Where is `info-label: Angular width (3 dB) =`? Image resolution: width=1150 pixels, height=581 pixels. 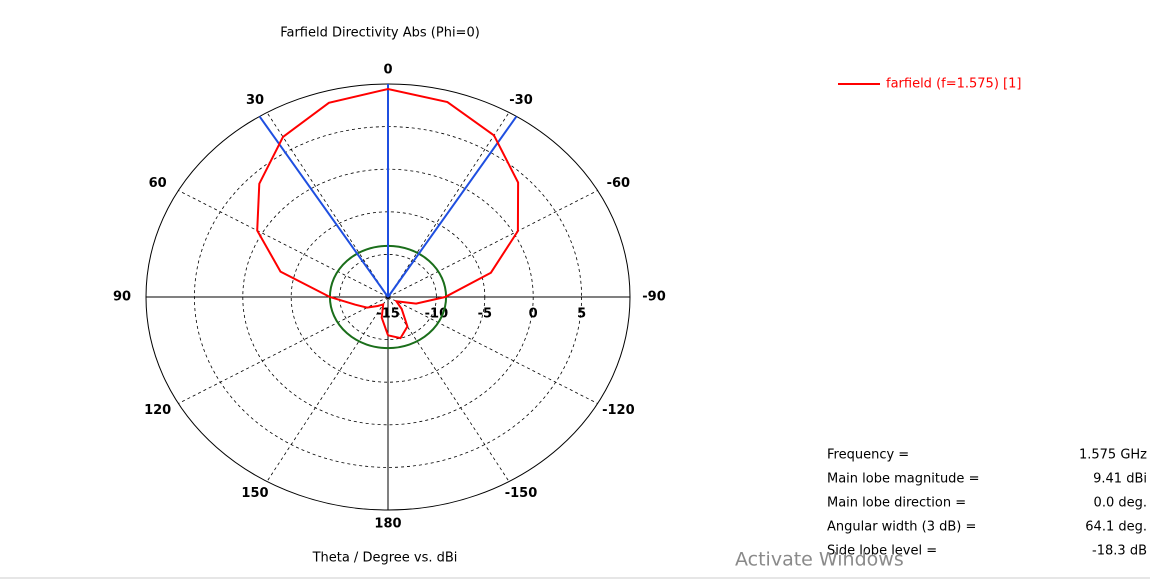 info-label: Angular width (3 dB) = is located at coordinates (901, 527).